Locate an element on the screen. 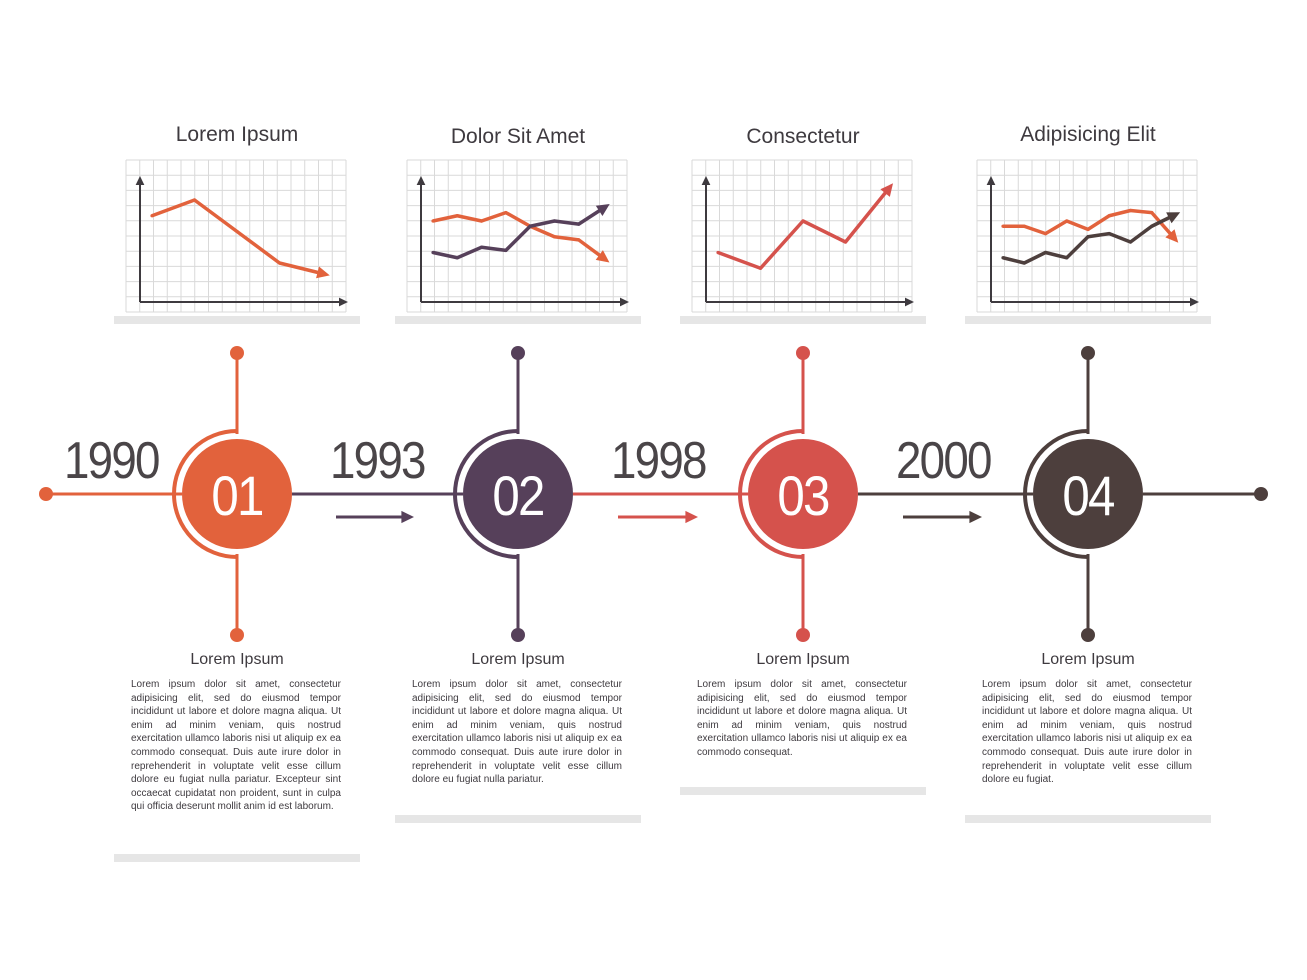  milestone-number: 01 is located at coordinates (236, 496).